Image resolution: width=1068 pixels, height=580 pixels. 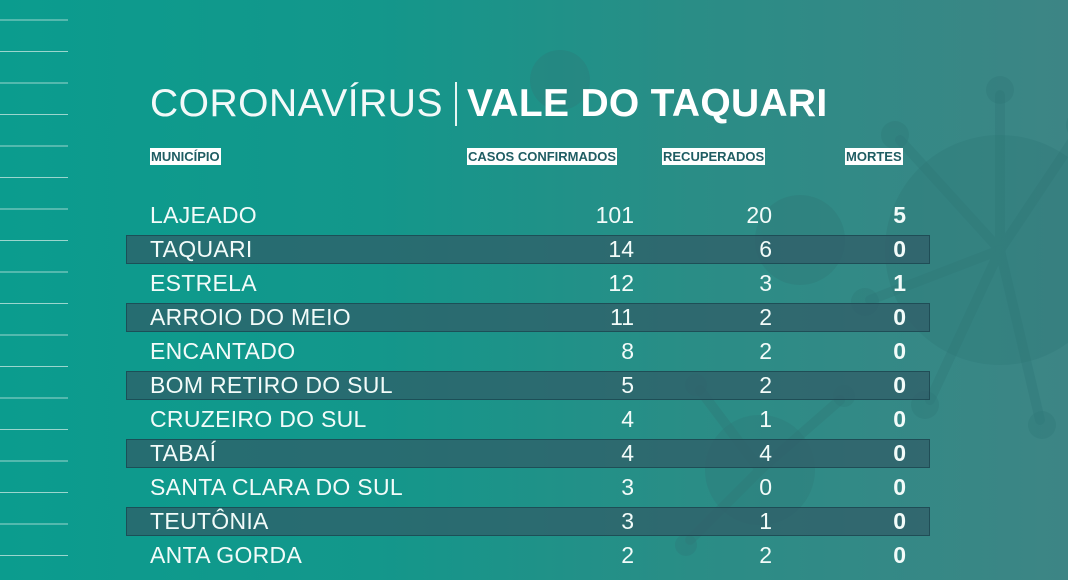 I want to click on header-municipio: MUNICÍPIO, so click(x=185, y=156).